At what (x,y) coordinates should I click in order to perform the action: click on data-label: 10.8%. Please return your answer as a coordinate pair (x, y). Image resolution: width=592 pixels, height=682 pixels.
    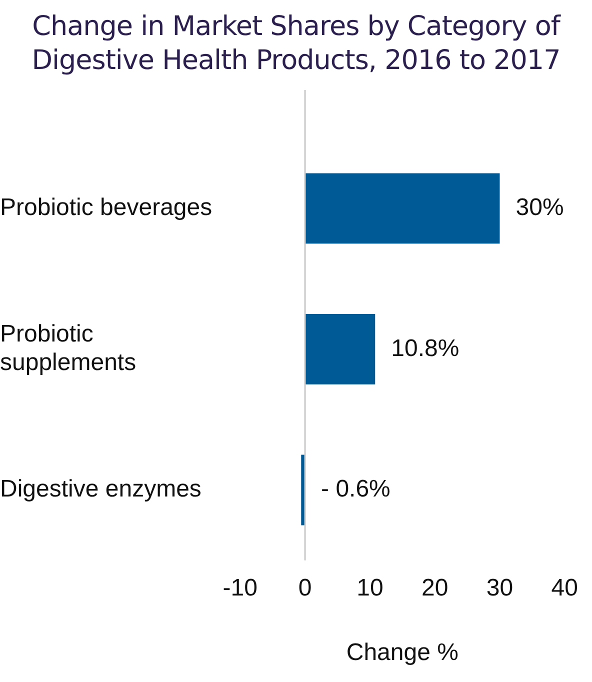
    Looking at the image, I should click on (425, 348).